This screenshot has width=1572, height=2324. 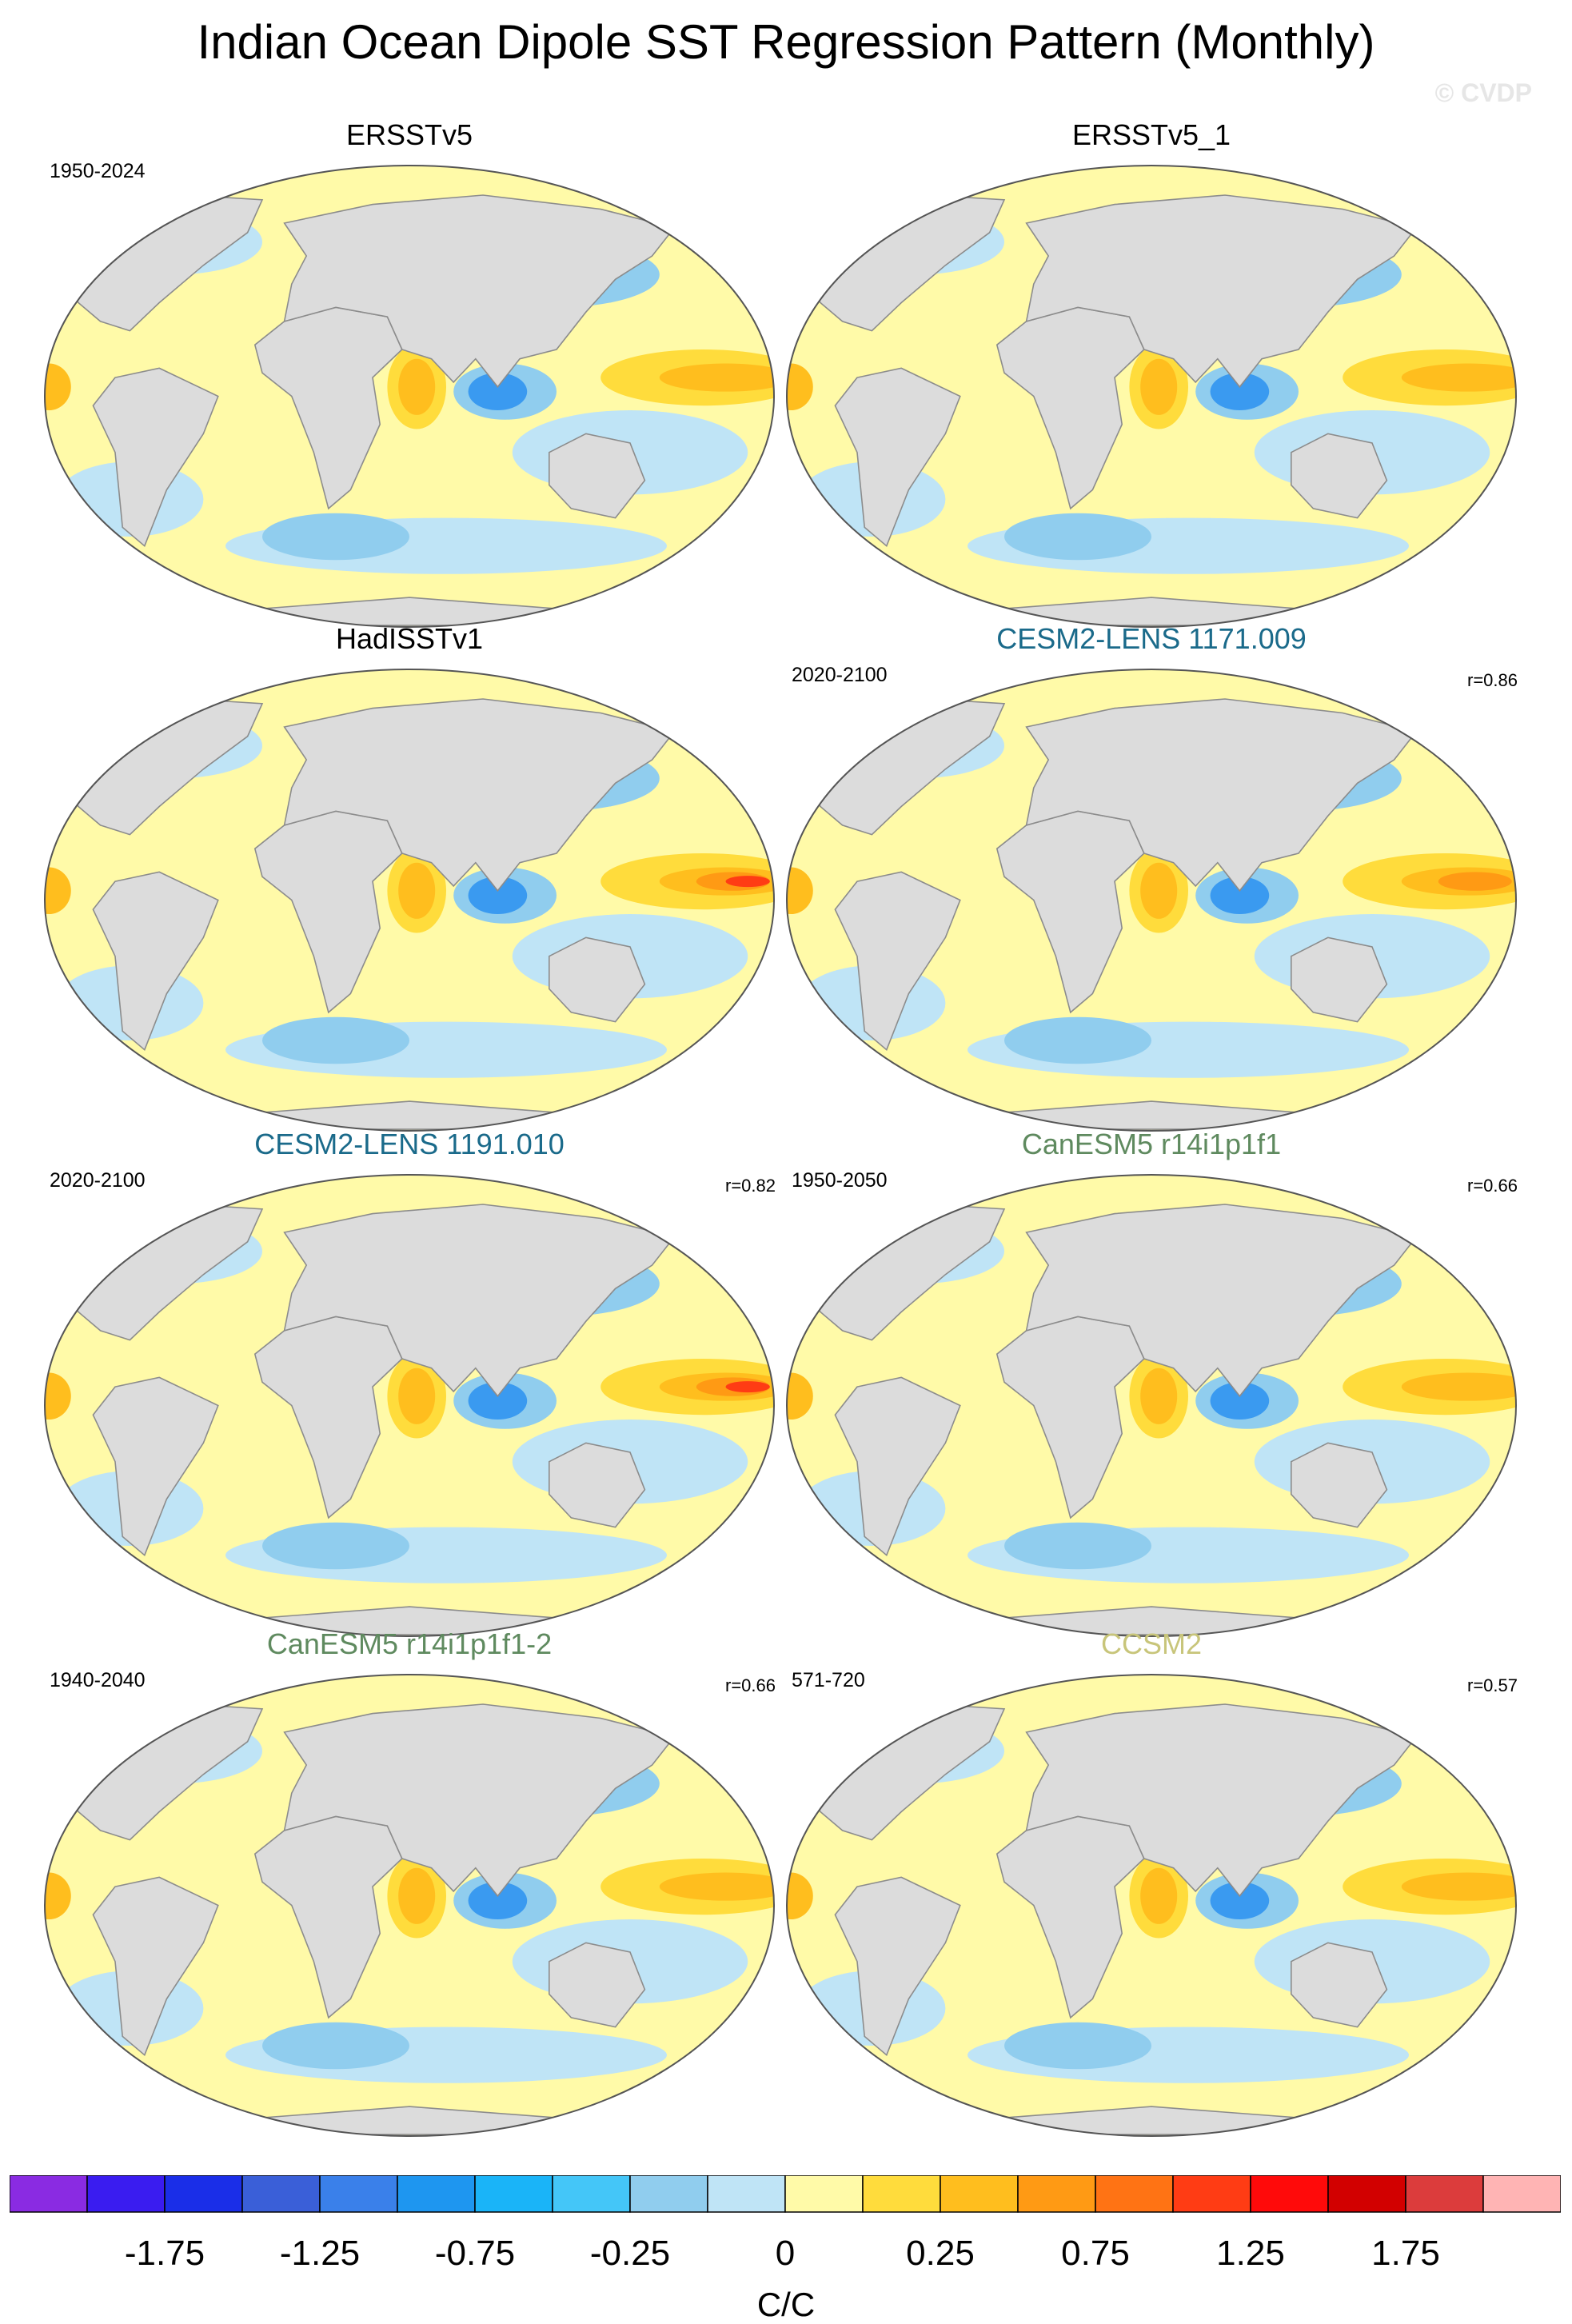 I want to click on panel-title: CanESM5 r14i1p1f1-2, so click(x=409, y=1643).